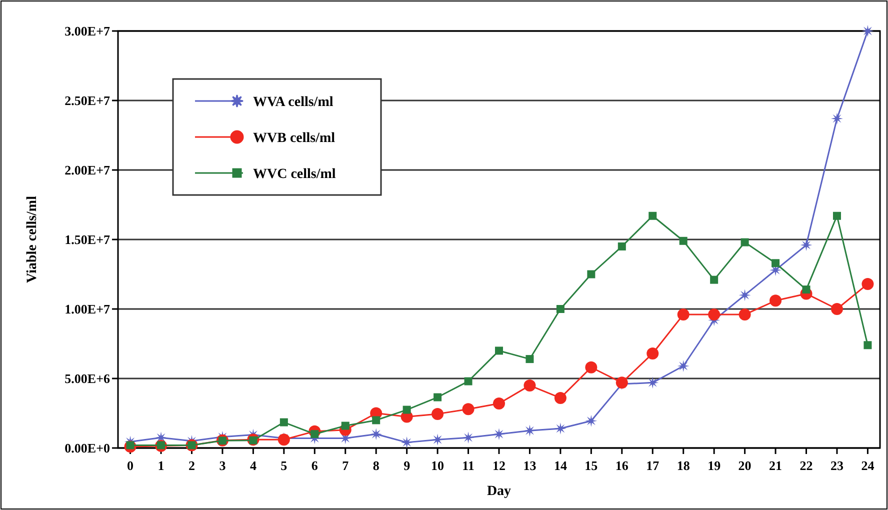 The height and width of the screenshot is (510, 888). What do you see at coordinates (87, 100) in the screenshot?
I see `y-tick-label: 2.50E+7` at bounding box center [87, 100].